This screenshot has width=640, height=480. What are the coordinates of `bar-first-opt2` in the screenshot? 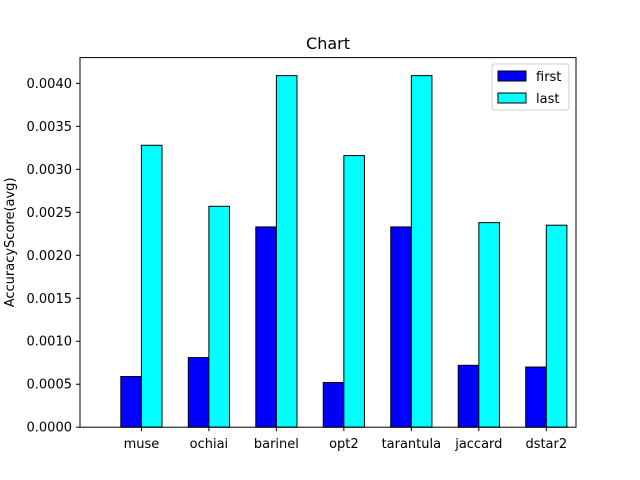 It's located at (333, 405).